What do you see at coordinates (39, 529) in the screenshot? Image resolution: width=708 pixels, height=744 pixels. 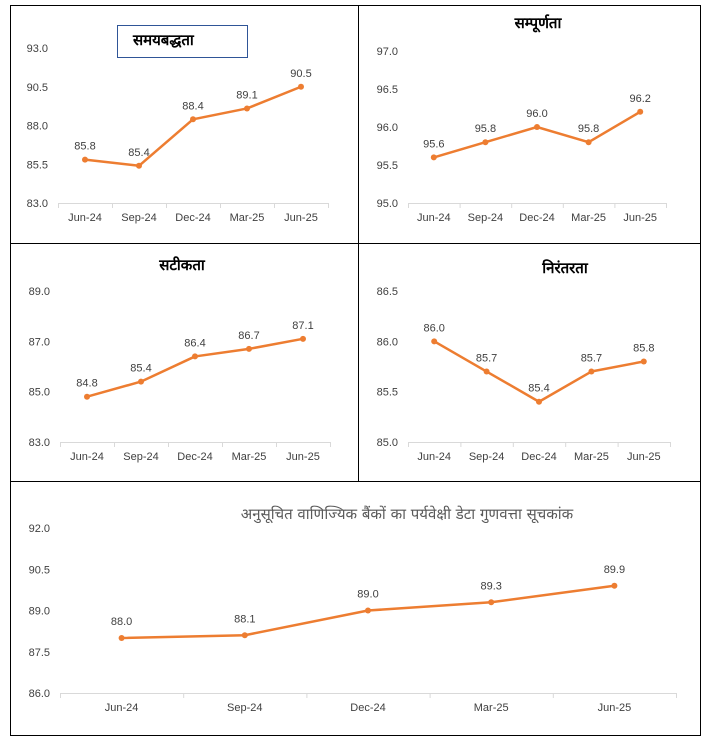 I see `y-tick-label: 92.0` at bounding box center [39, 529].